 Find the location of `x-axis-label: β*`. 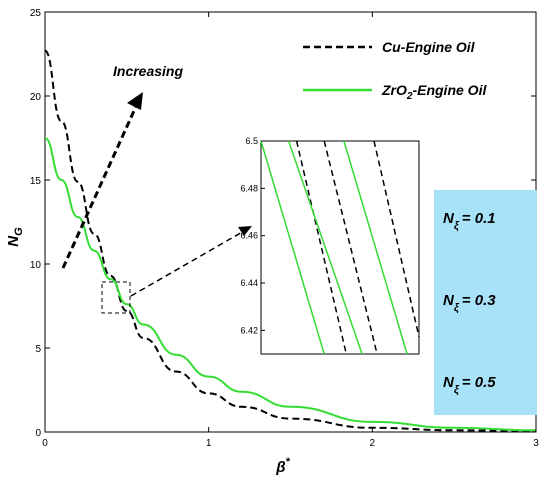

x-axis-label: β* is located at coordinates (282, 466).